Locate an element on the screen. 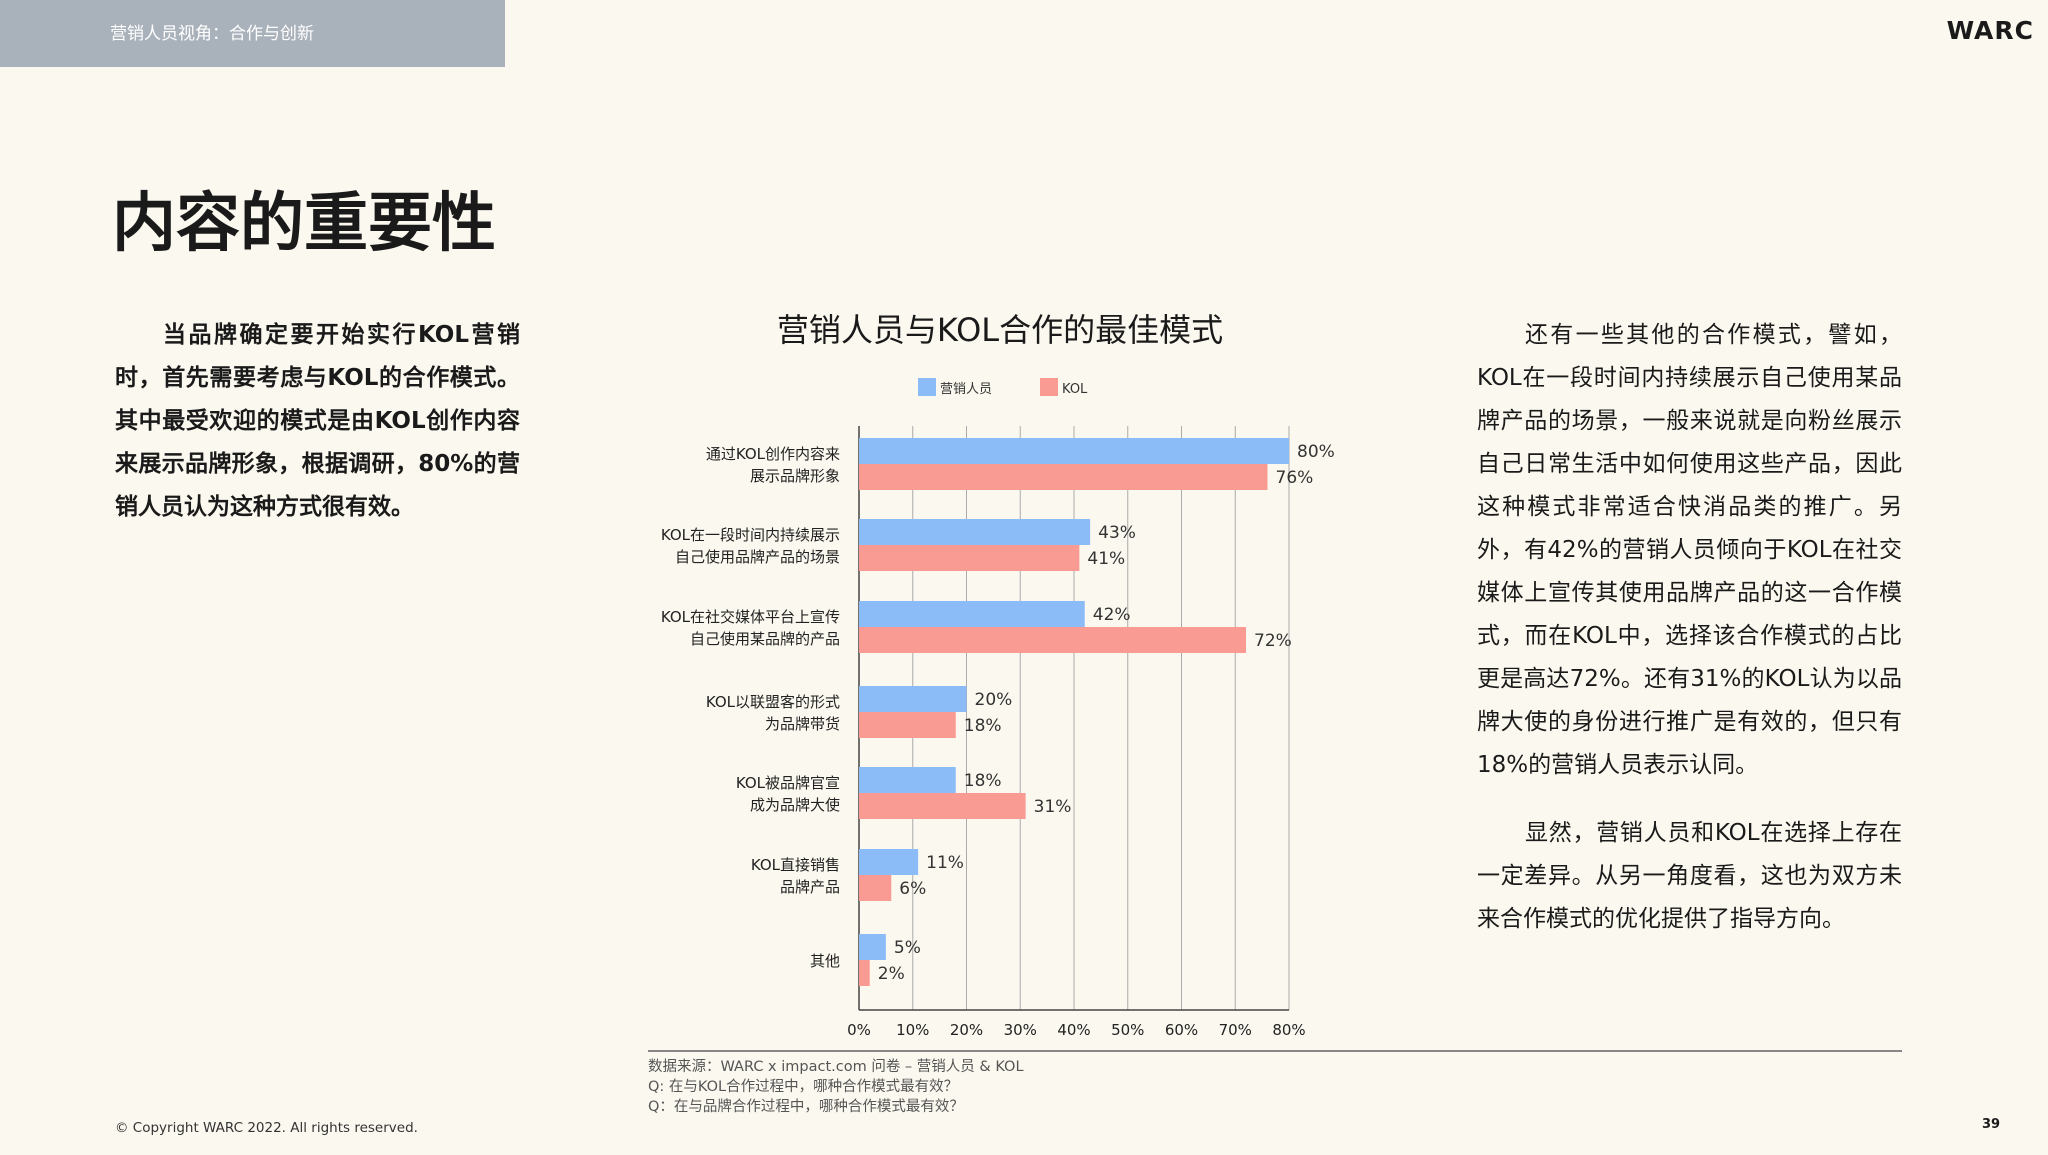 The width and height of the screenshot is (2048, 1155). category-label: 成为品牌大使 is located at coordinates (795, 805).